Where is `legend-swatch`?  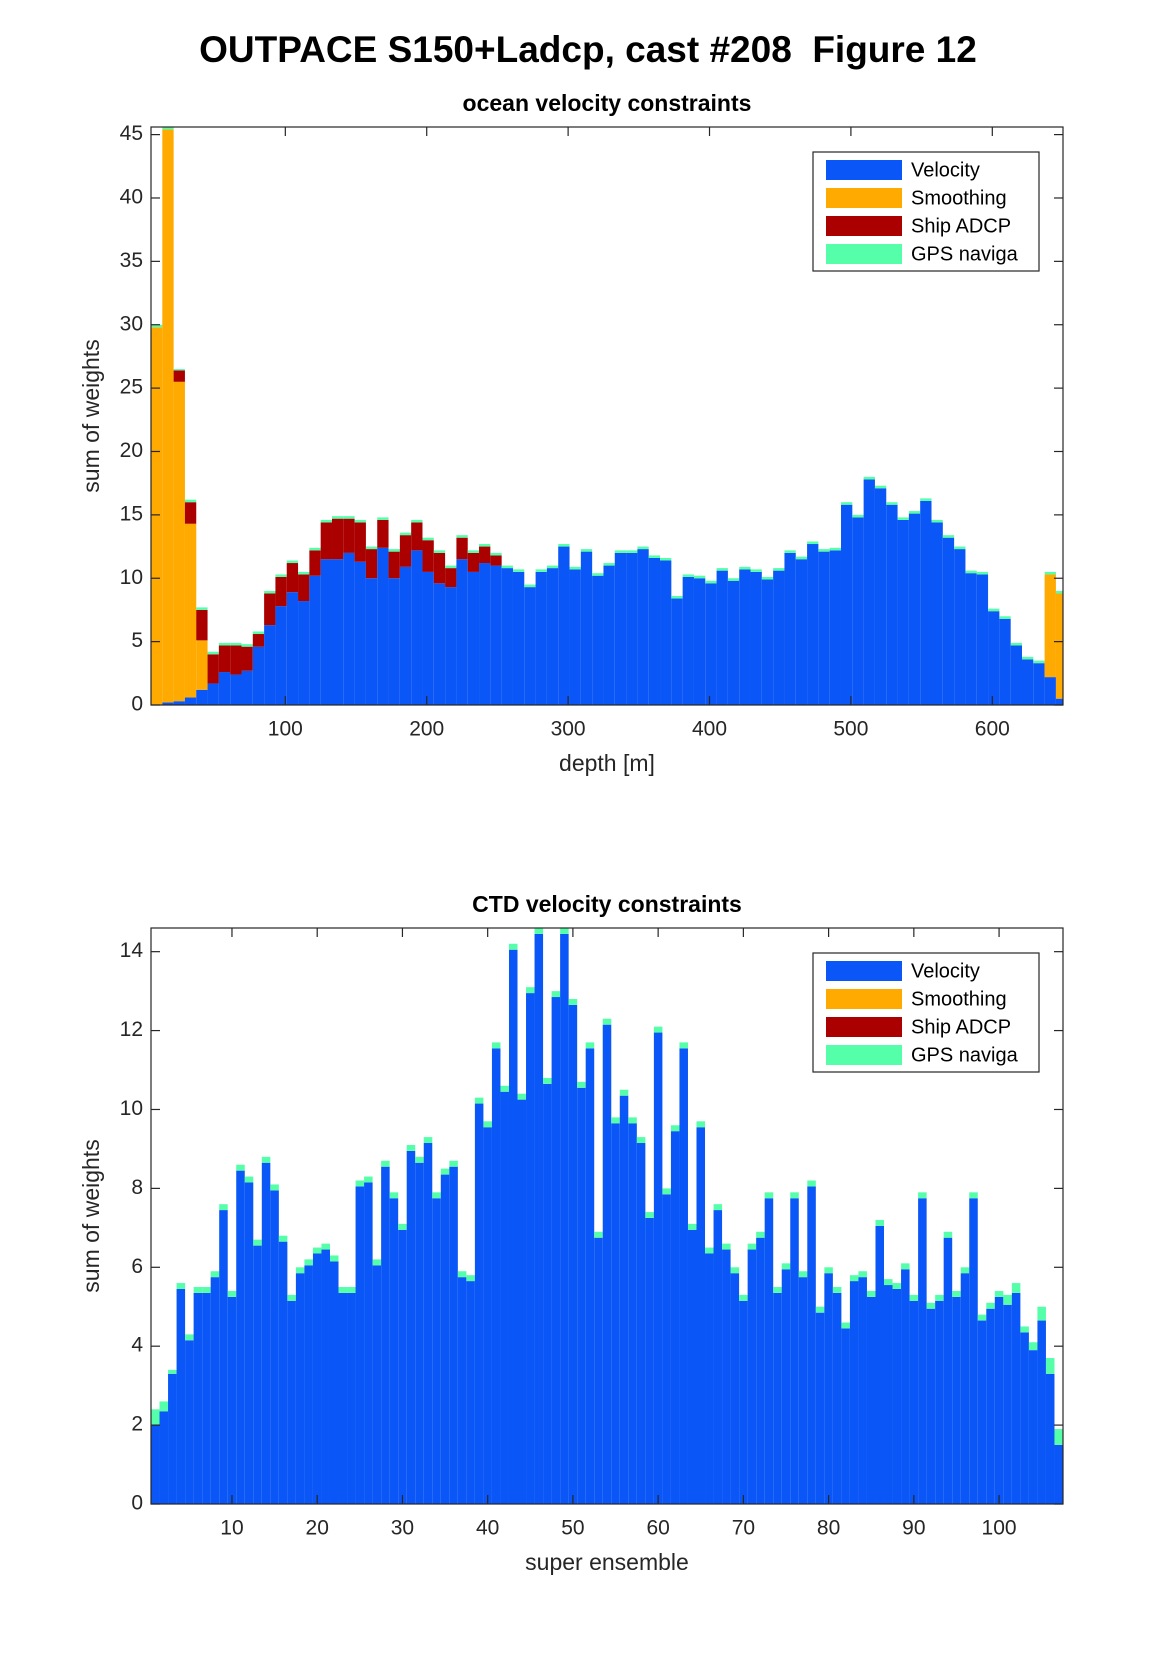
legend-swatch is located at coordinates (864, 198).